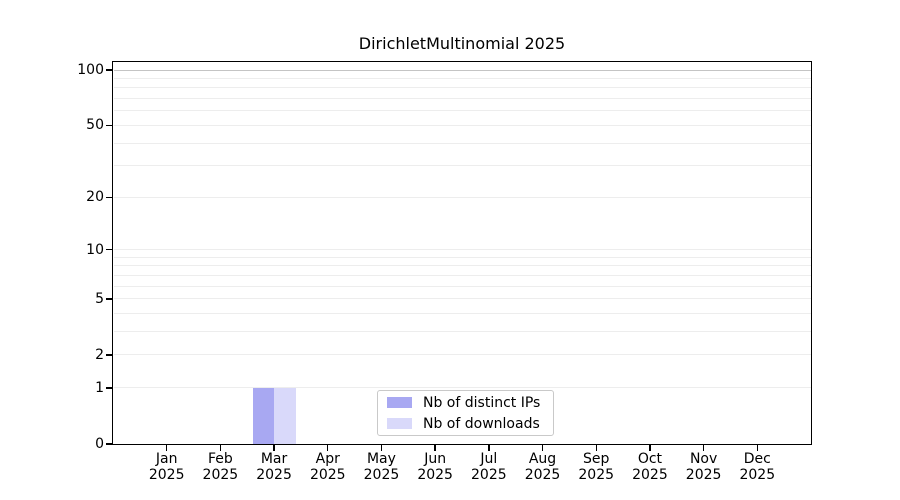 The image size is (900, 500). What do you see at coordinates (399, 402) in the screenshot?
I see `legend-swatch-distinct-ips-icon` at bounding box center [399, 402].